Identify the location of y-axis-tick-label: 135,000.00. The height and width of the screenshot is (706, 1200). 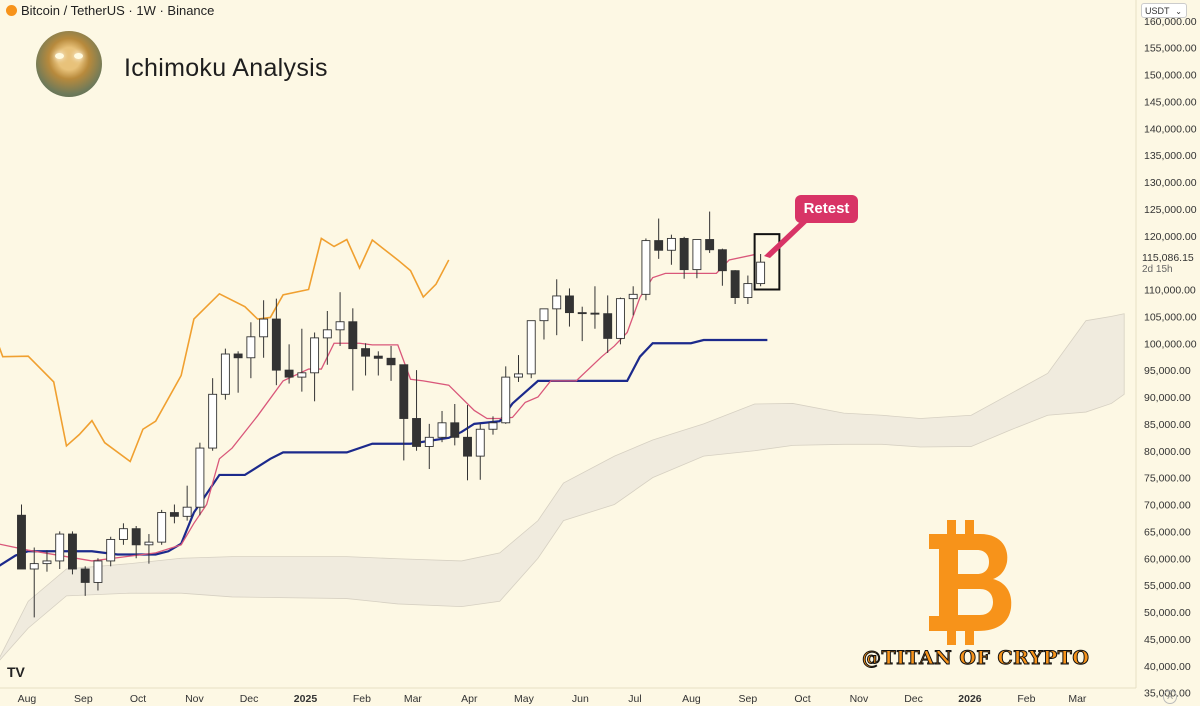
(1170, 156).